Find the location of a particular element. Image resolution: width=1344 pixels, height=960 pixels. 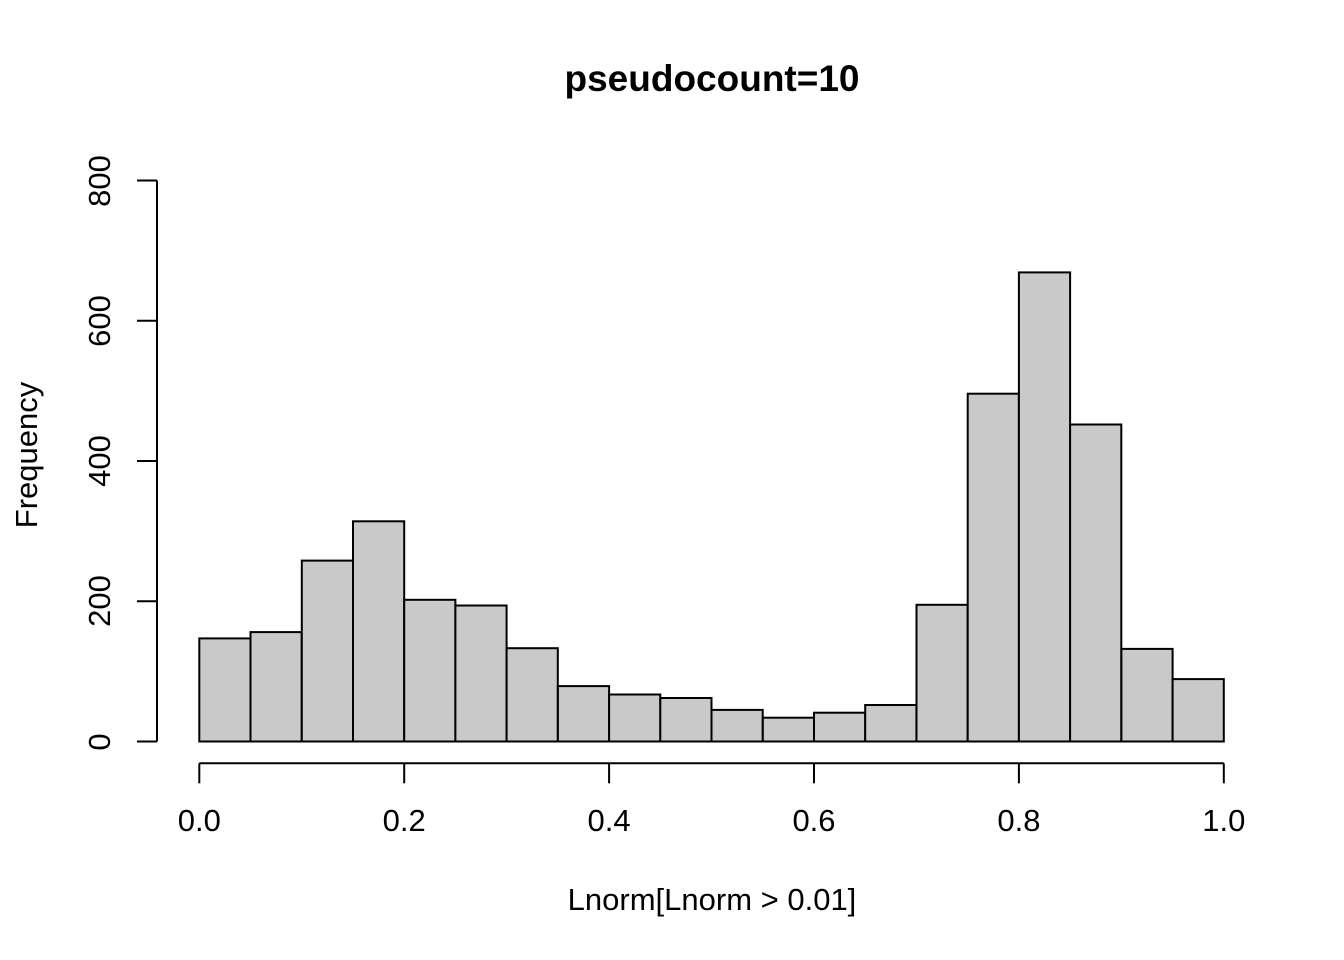

x-tick-label: 1.0 is located at coordinates (1224, 820).